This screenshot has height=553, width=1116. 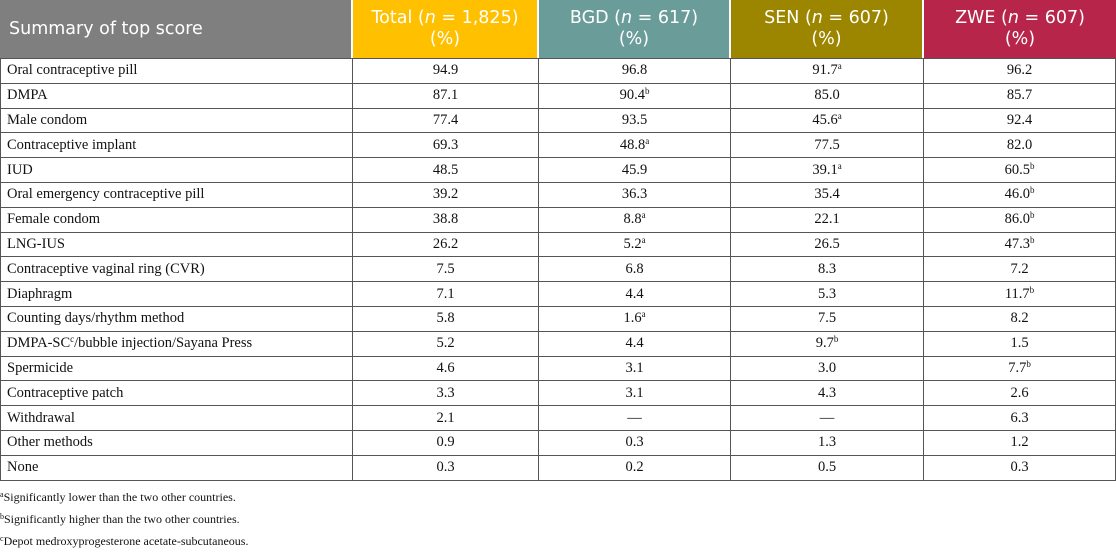 I want to click on table-row: Spermicide 4.6 3.1 3.0 7.7b, so click(x=558, y=369).